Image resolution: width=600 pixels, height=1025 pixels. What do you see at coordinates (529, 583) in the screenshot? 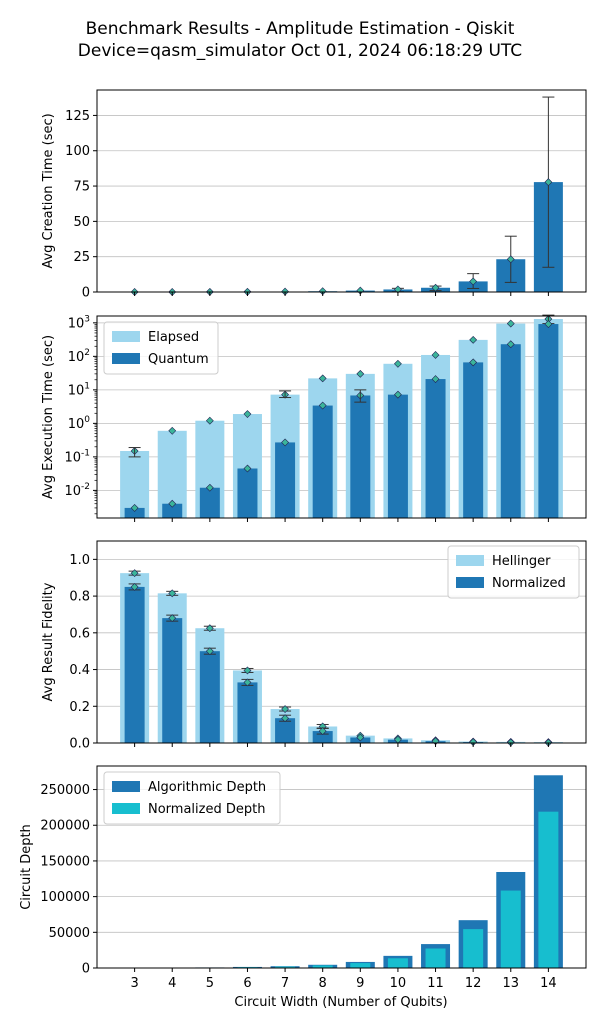
I see `legend-entry: Normalized` at bounding box center [529, 583].